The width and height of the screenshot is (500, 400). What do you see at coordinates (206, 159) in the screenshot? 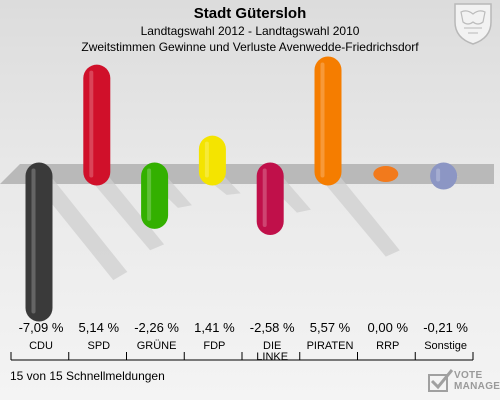
I see `bar-highlight-fdp` at bounding box center [206, 159].